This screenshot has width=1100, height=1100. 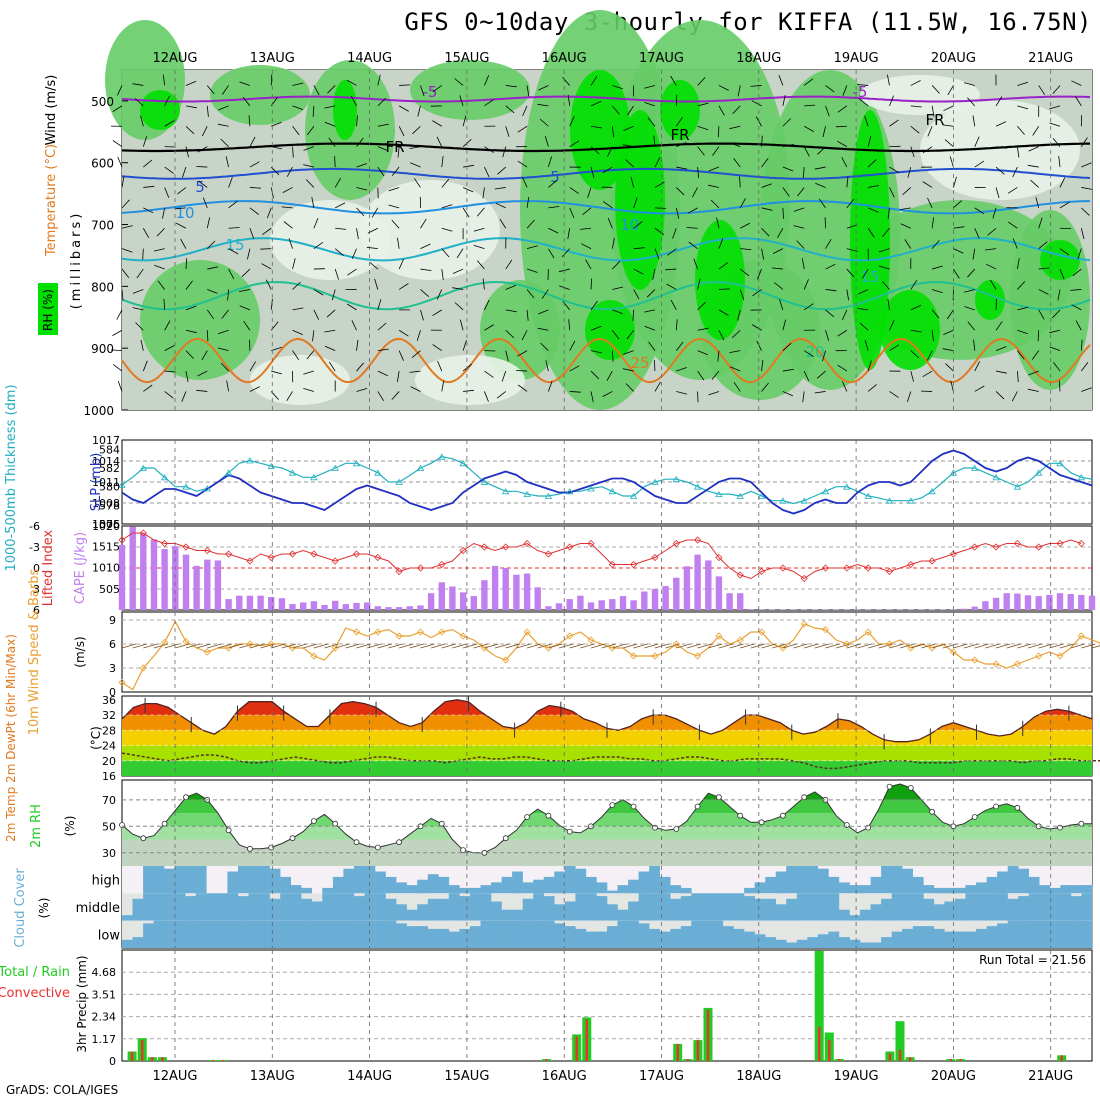 I want to click on temp-tick: 36, so click(x=109, y=700).